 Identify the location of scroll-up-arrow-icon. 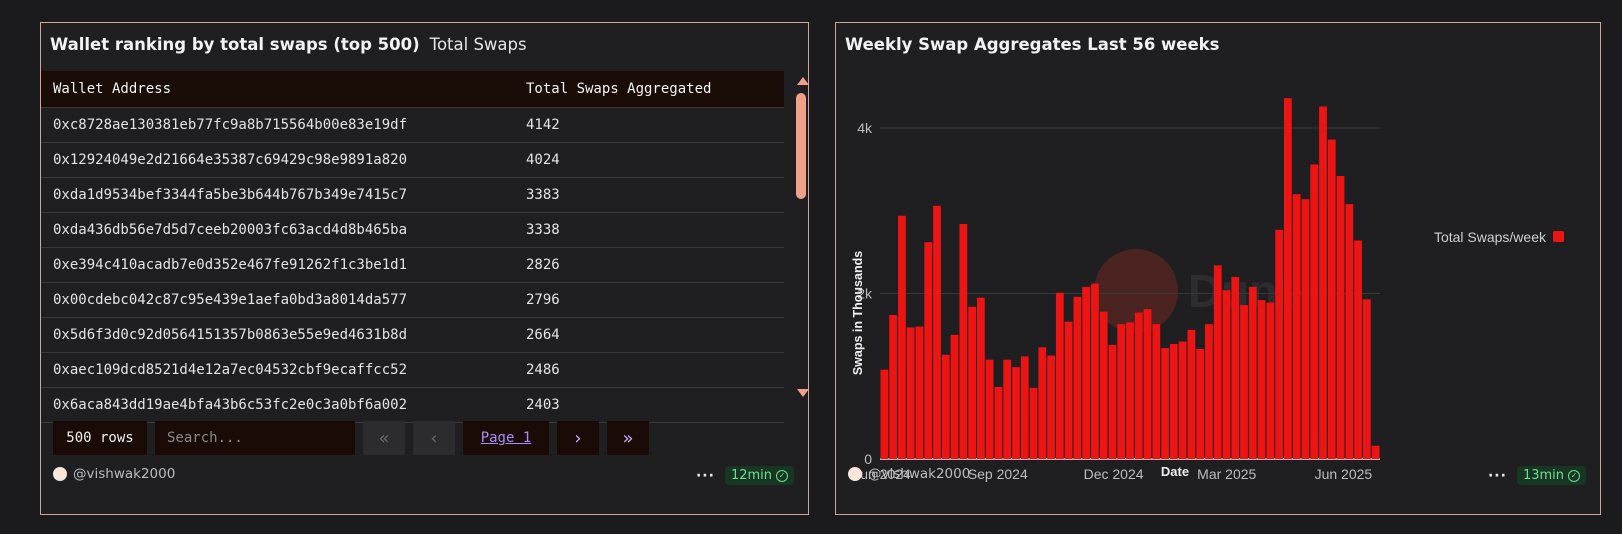
(803, 81).